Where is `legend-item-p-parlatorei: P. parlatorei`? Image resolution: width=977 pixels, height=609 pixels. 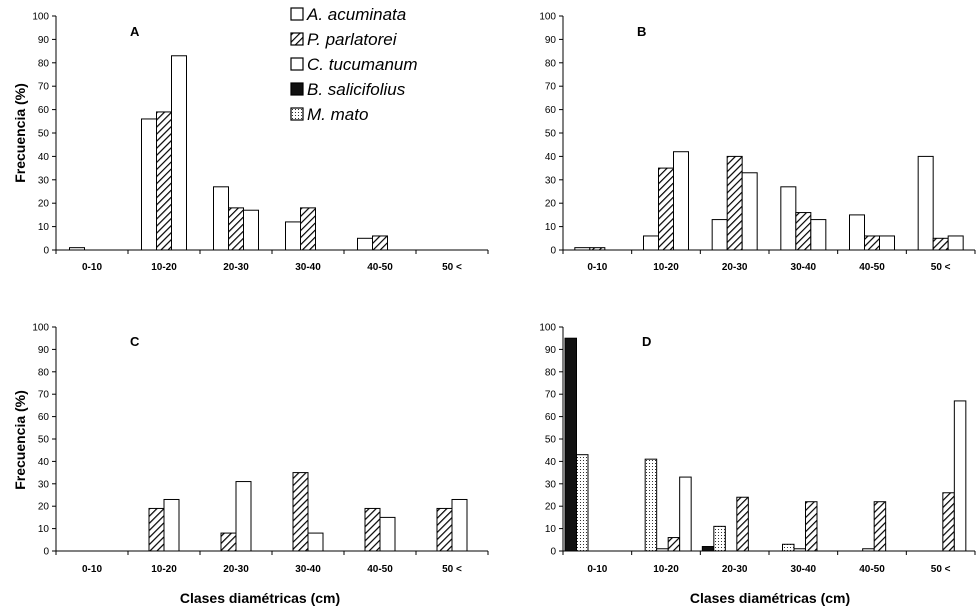 legend-item-p-parlatorei: P. parlatorei is located at coordinates (344, 39).